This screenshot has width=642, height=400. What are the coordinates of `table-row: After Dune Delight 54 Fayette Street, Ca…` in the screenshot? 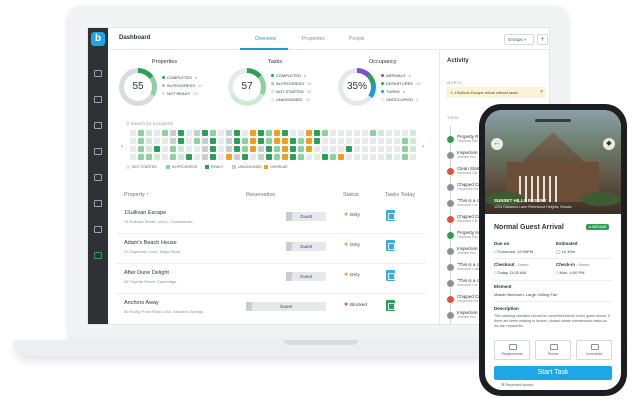 It's located at (271, 279).